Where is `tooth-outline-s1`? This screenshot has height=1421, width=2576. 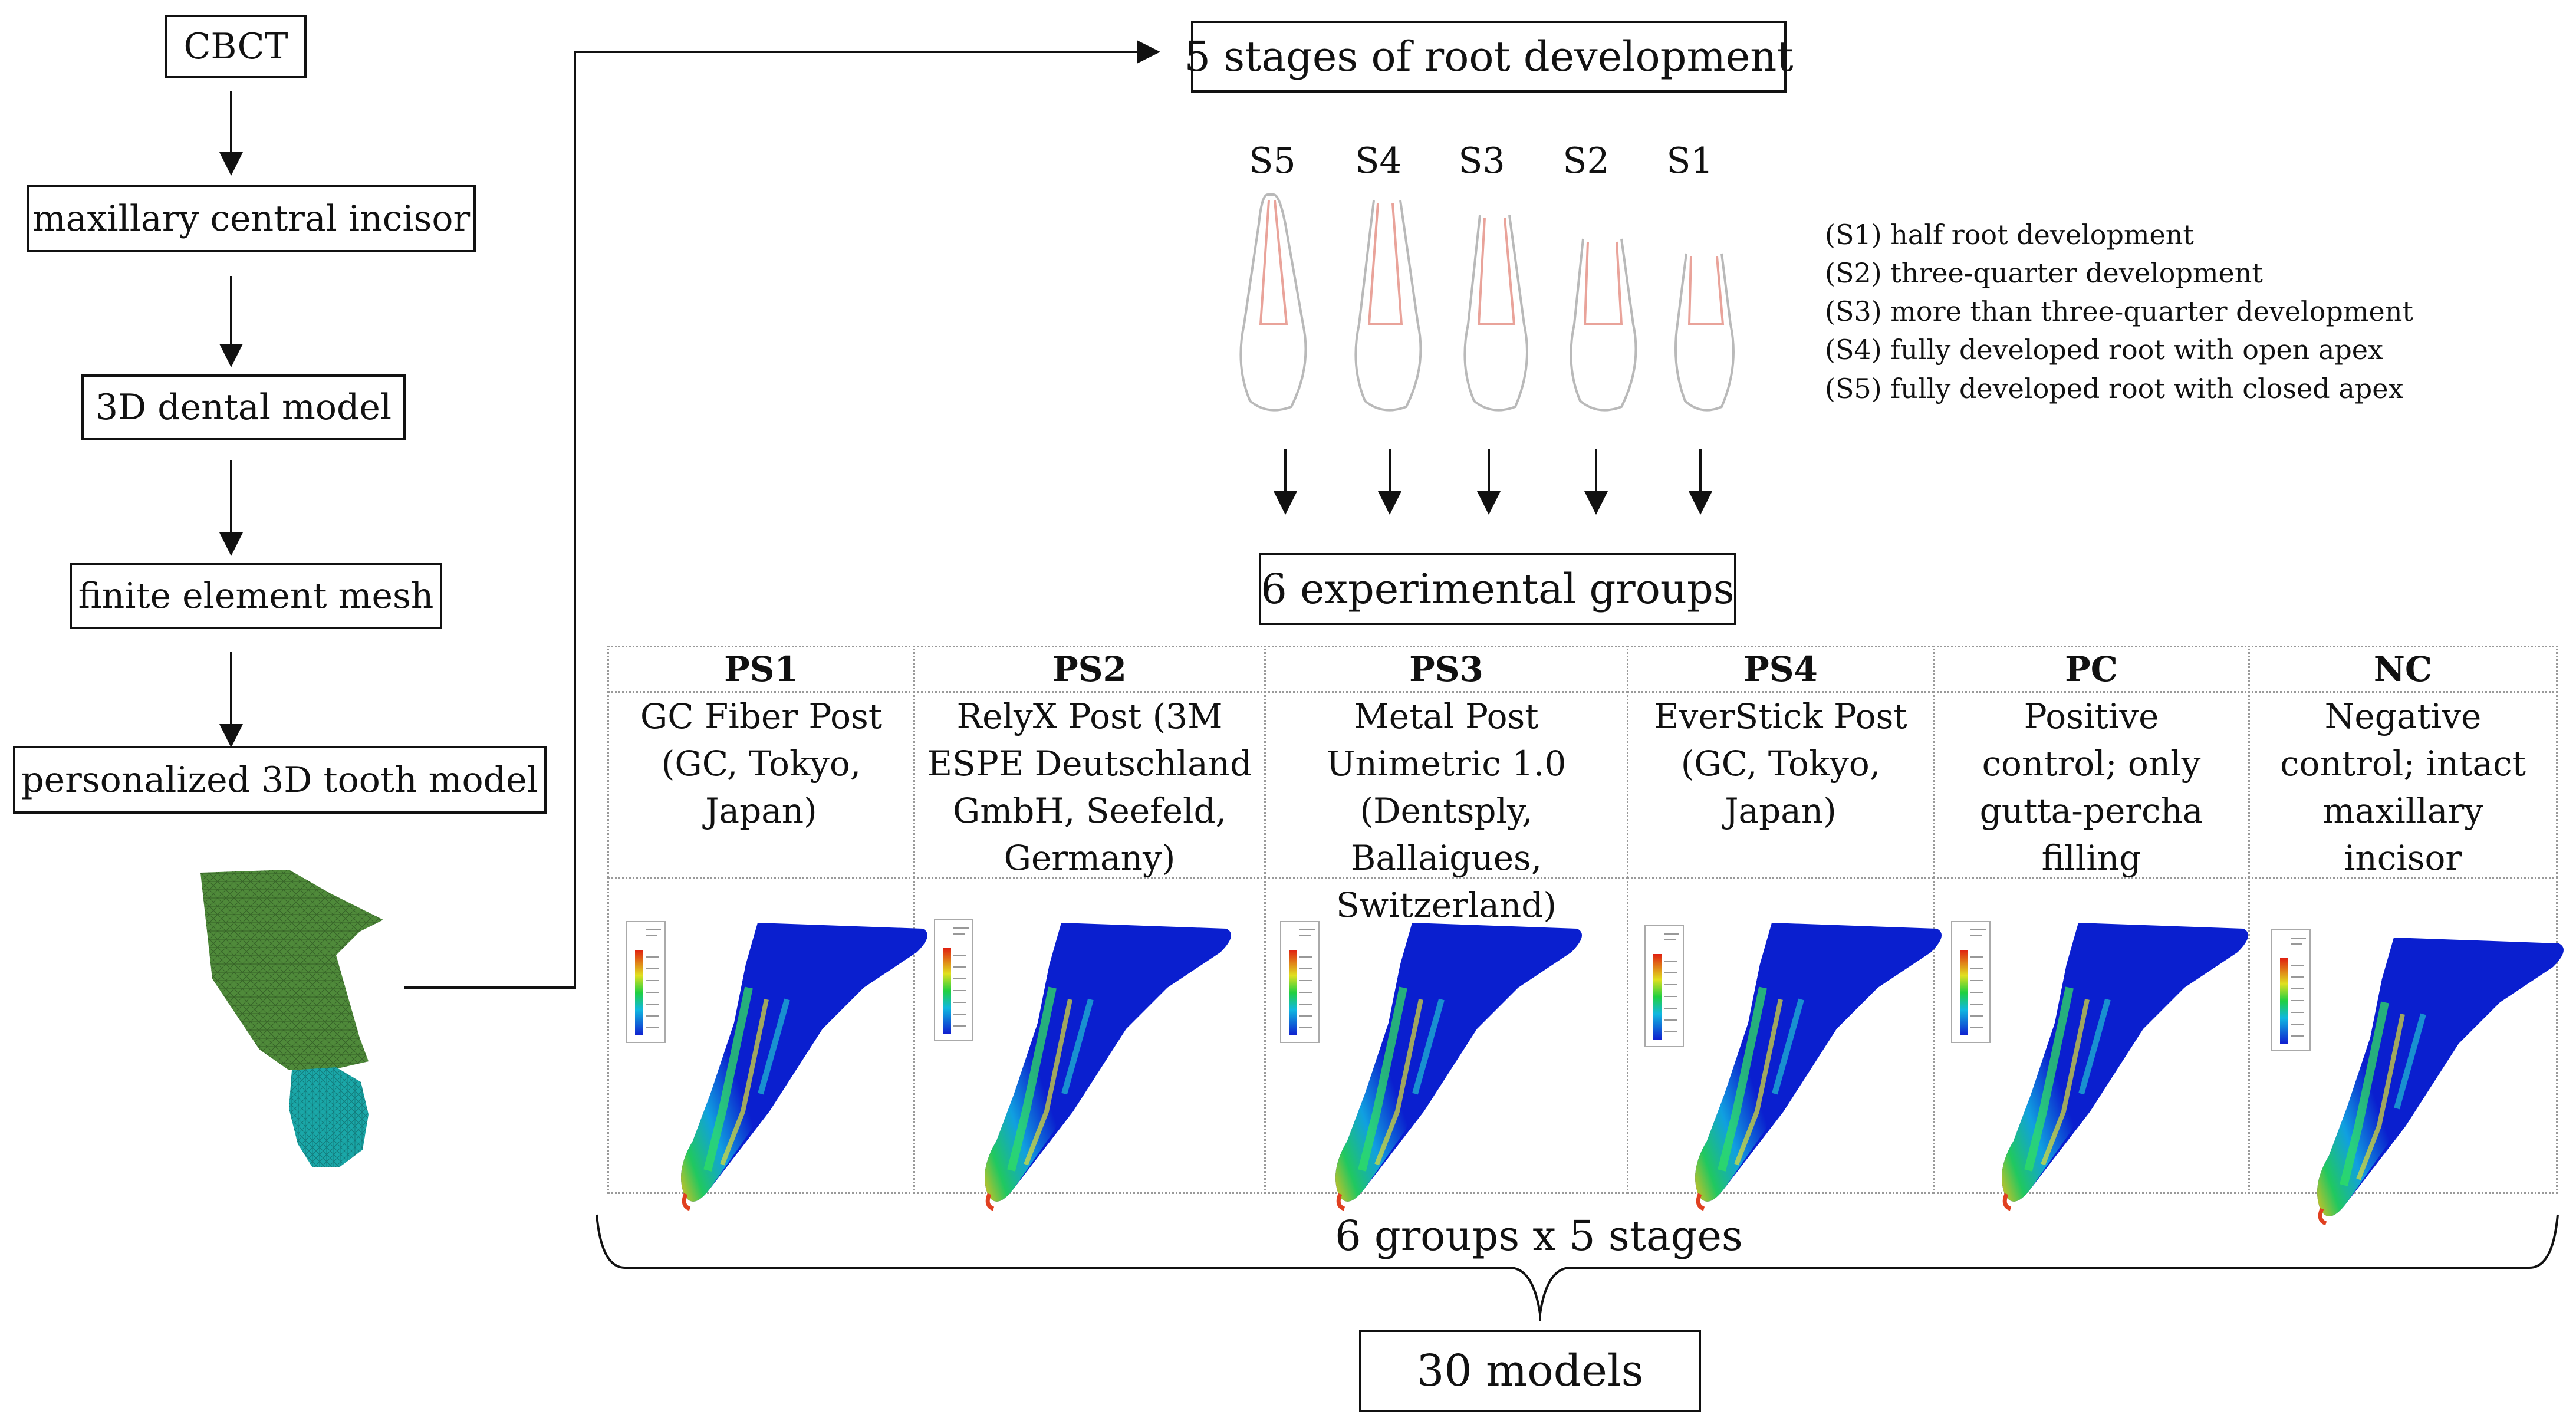
tooth-outline-s1 is located at coordinates (1705, 333).